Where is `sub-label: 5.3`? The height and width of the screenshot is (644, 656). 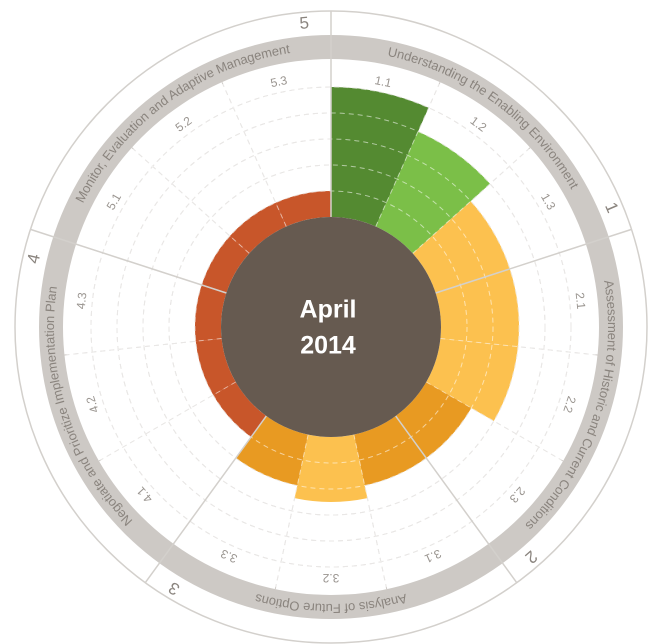
sub-label: 5.3 is located at coordinates (279, 81).